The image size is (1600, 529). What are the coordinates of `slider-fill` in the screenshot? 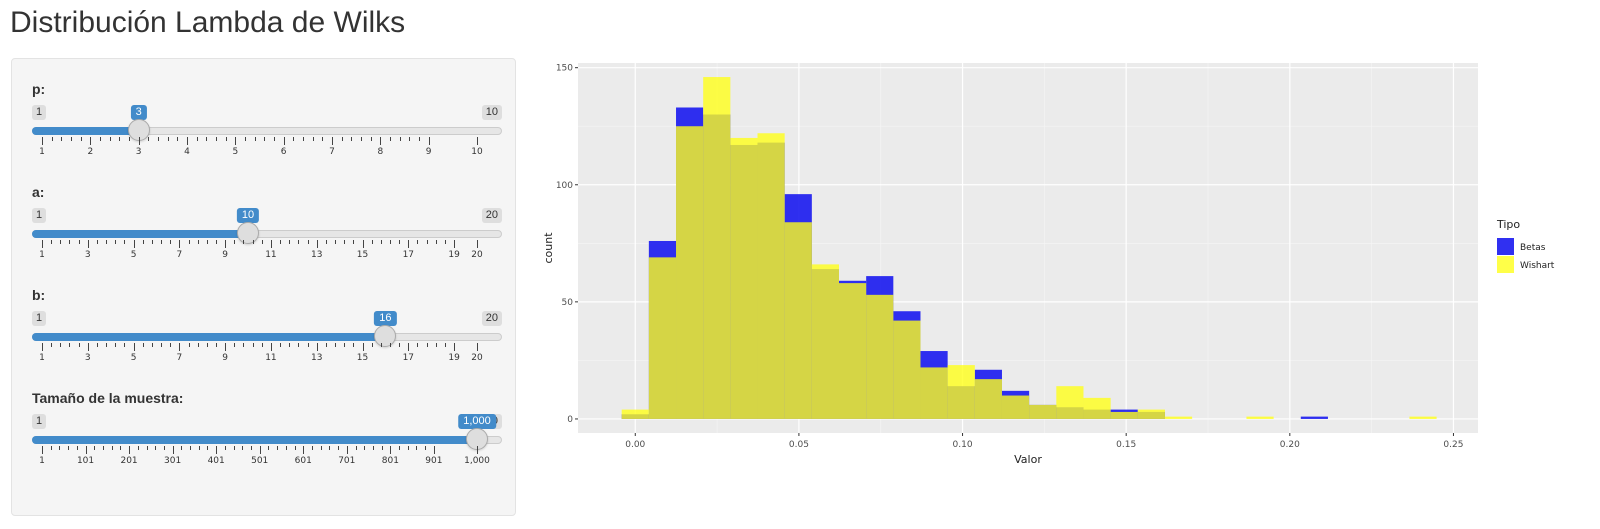 It's located at (85, 131).